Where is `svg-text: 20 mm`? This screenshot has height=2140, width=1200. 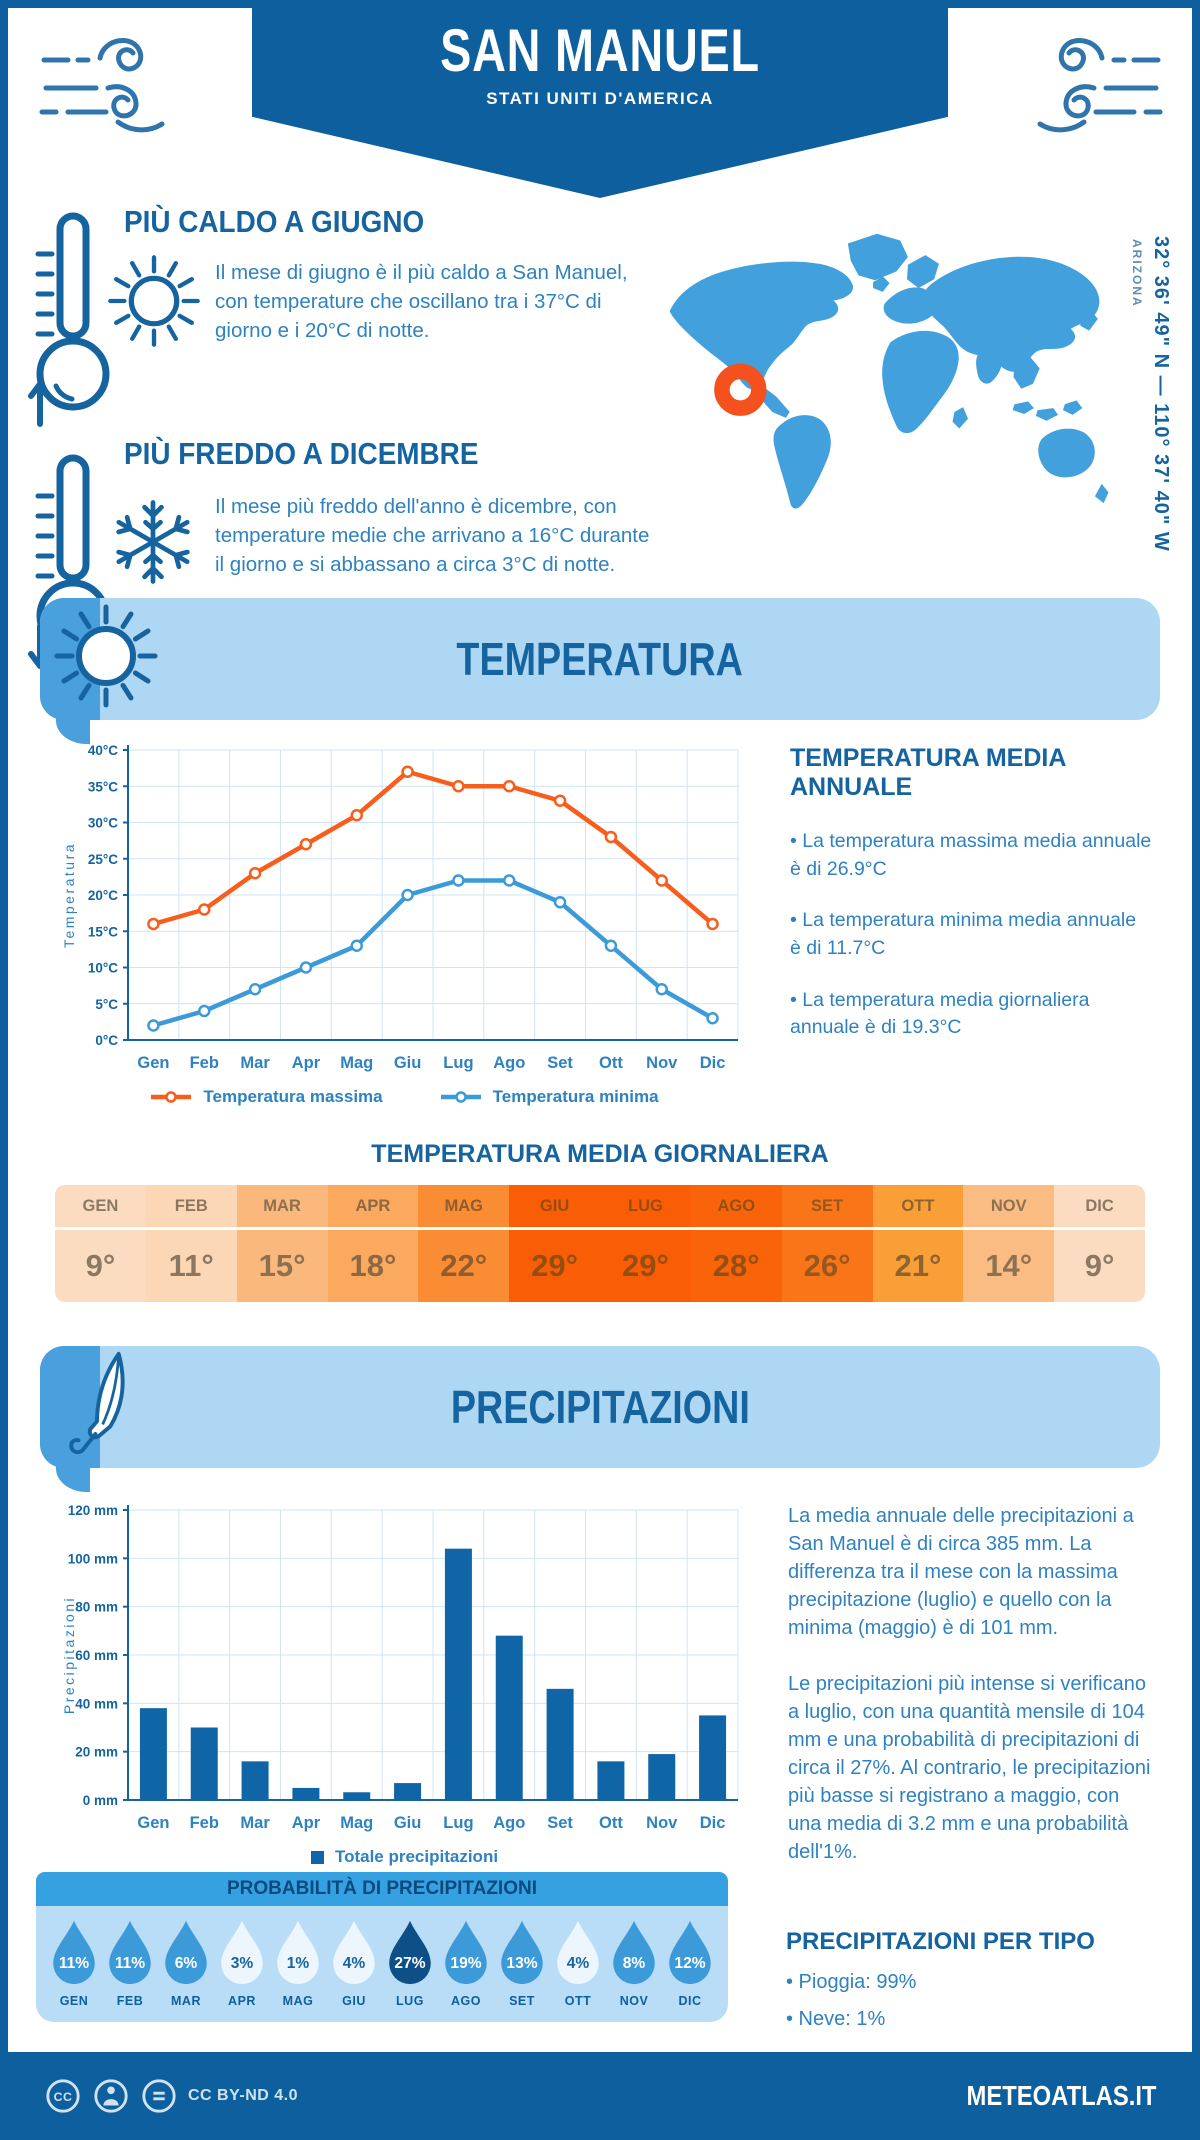
svg-text: 20 mm is located at coordinates (96, 1752).